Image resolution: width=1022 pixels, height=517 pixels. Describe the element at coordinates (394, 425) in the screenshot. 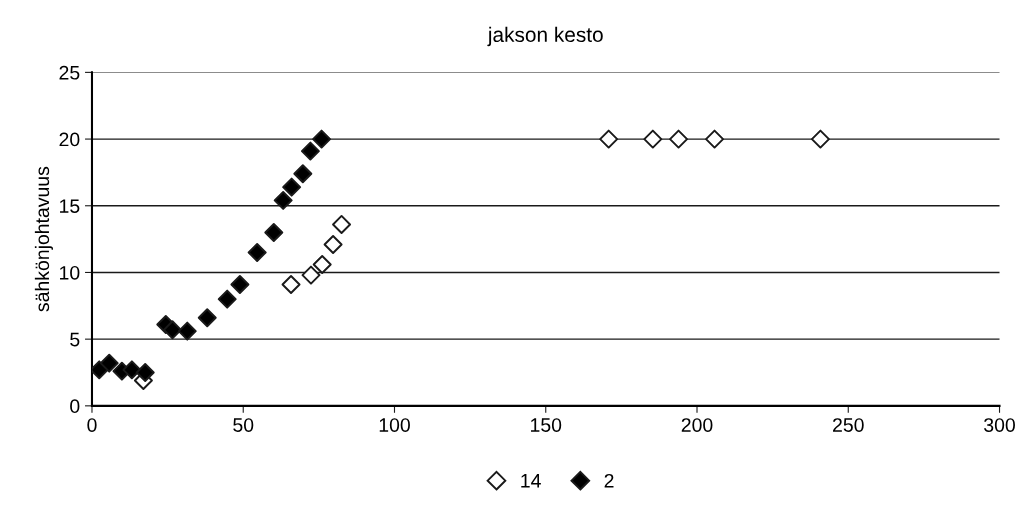

I see `x-tick-label: 100` at that location.